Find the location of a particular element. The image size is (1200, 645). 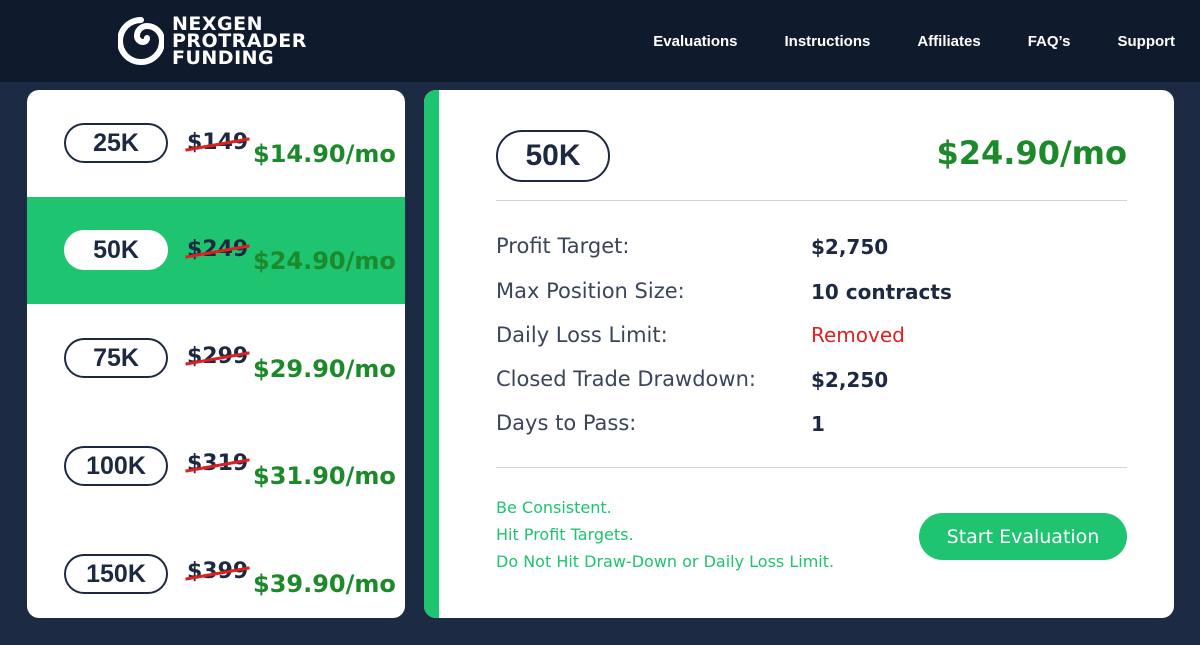

plan-size-badge: 75K is located at coordinates (116, 358).